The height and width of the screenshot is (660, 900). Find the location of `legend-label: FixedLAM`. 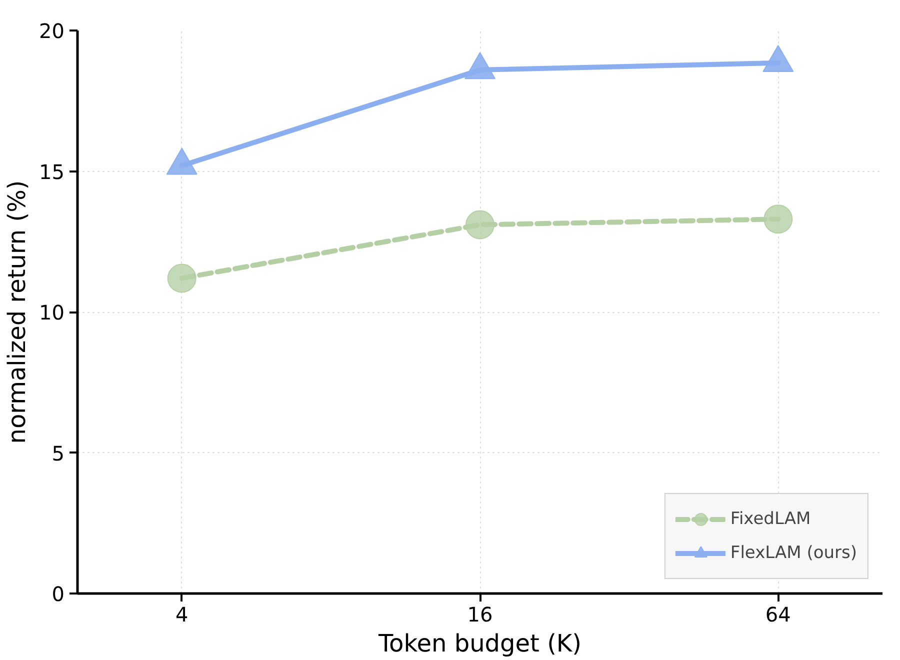

legend-label: FixedLAM is located at coordinates (770, 519).